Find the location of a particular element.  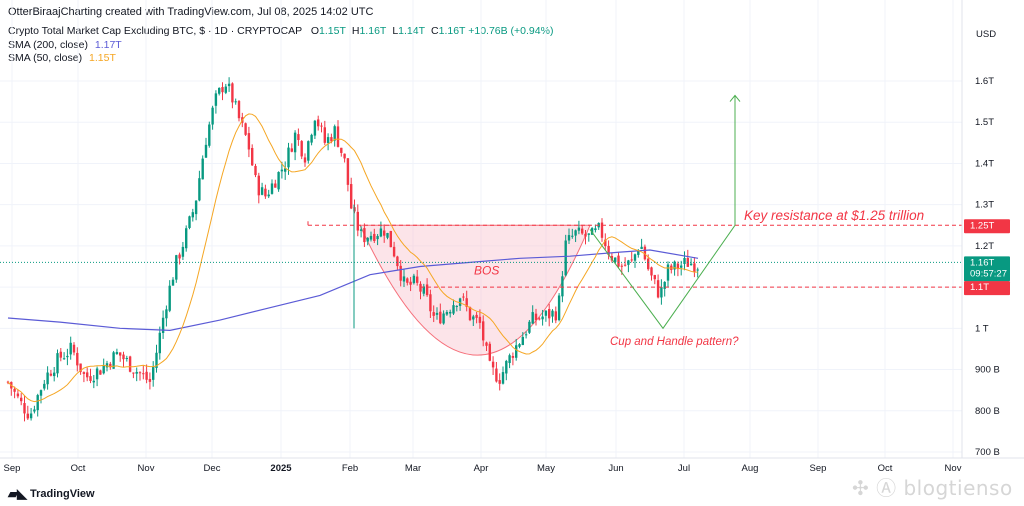

legend-sma50-row: SMA (50, close) 1.15T is located at coordinates (280, 59).